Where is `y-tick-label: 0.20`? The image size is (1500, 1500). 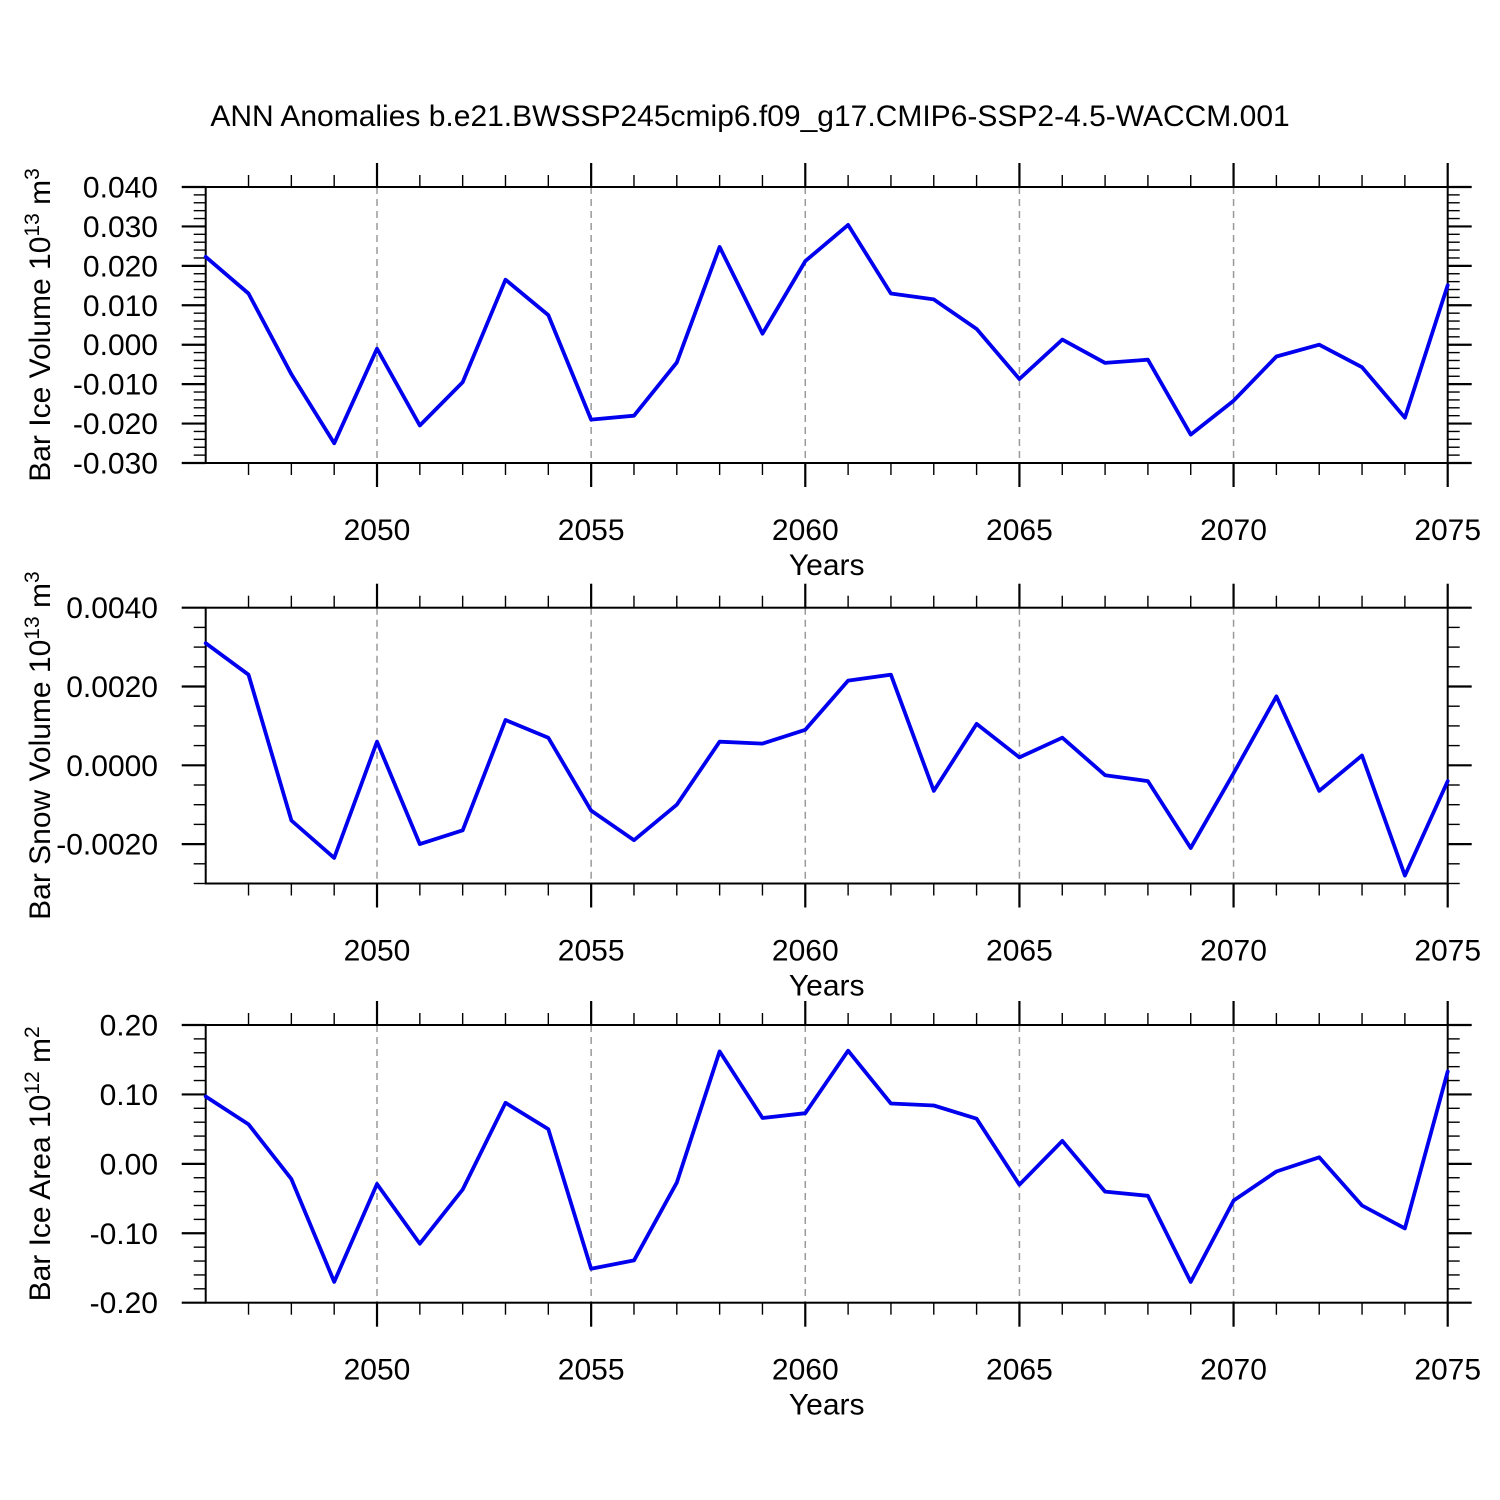
y-tick-label: 0.20 is located at coordinates (129, 1026).